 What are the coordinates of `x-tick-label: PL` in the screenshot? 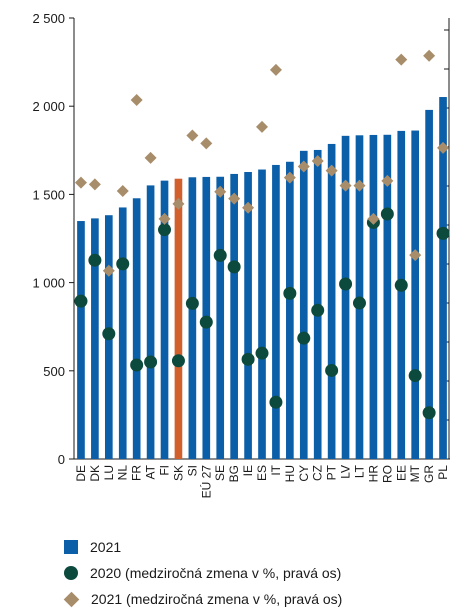 It's located at (443, 472).